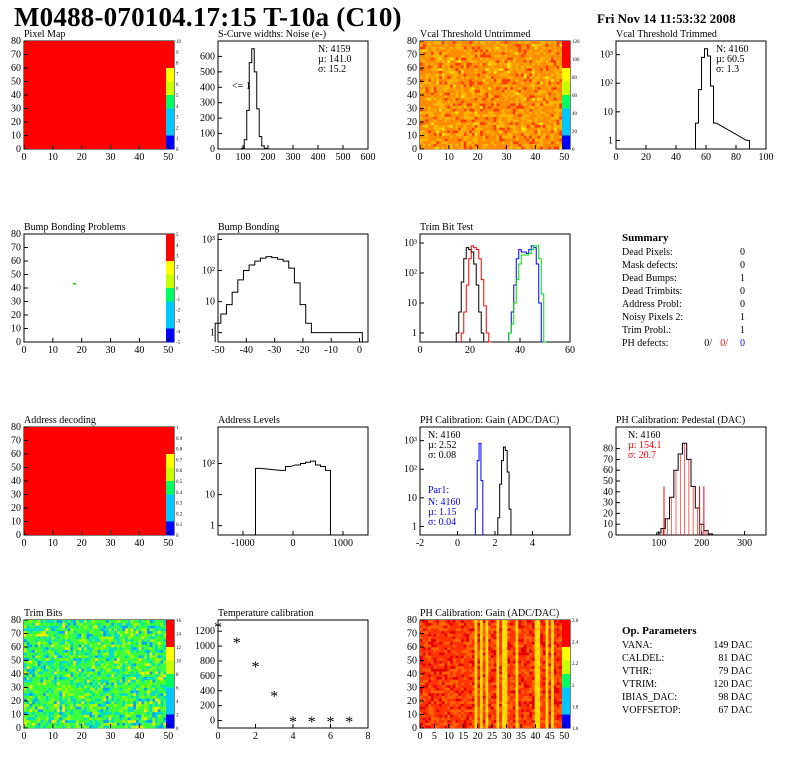 This screenshot has width=796, height=772. Describe the element at coordinates (412, 55) in the screenshot. I see `vcal-untrimmed-ytick-label-7: 70` at that location.